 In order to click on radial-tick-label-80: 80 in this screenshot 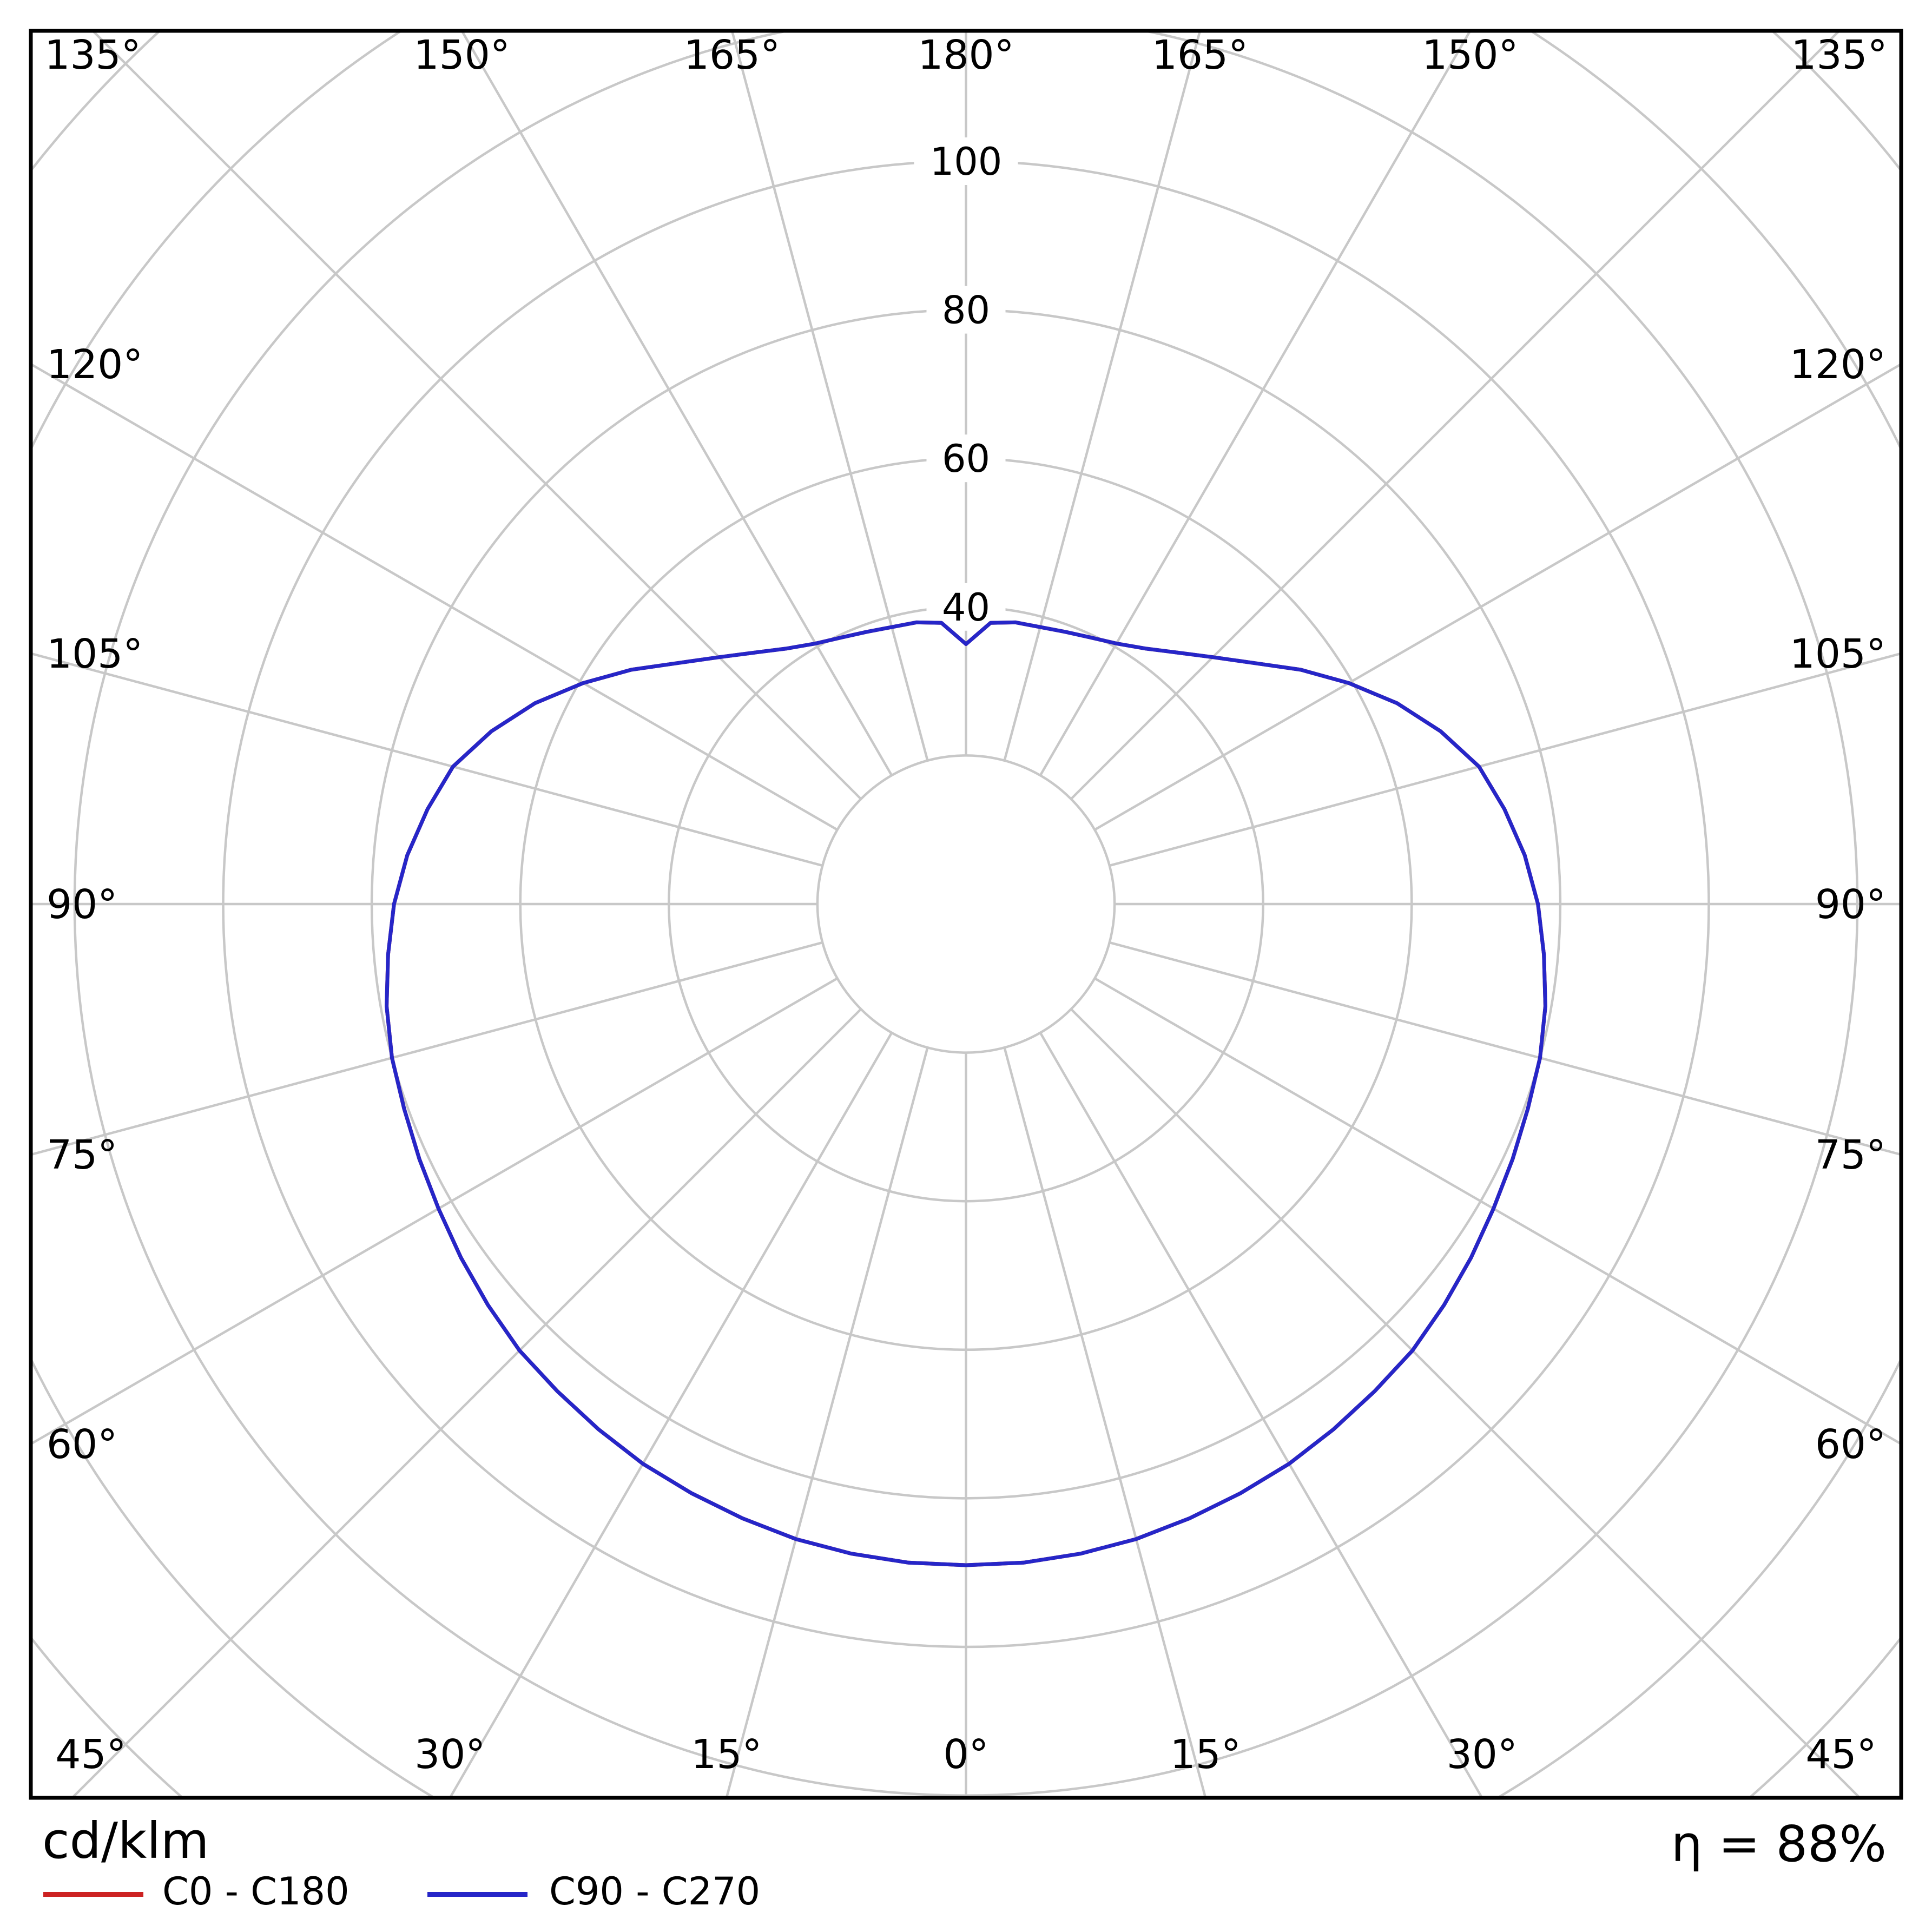, I will do `click(966, 310)`.